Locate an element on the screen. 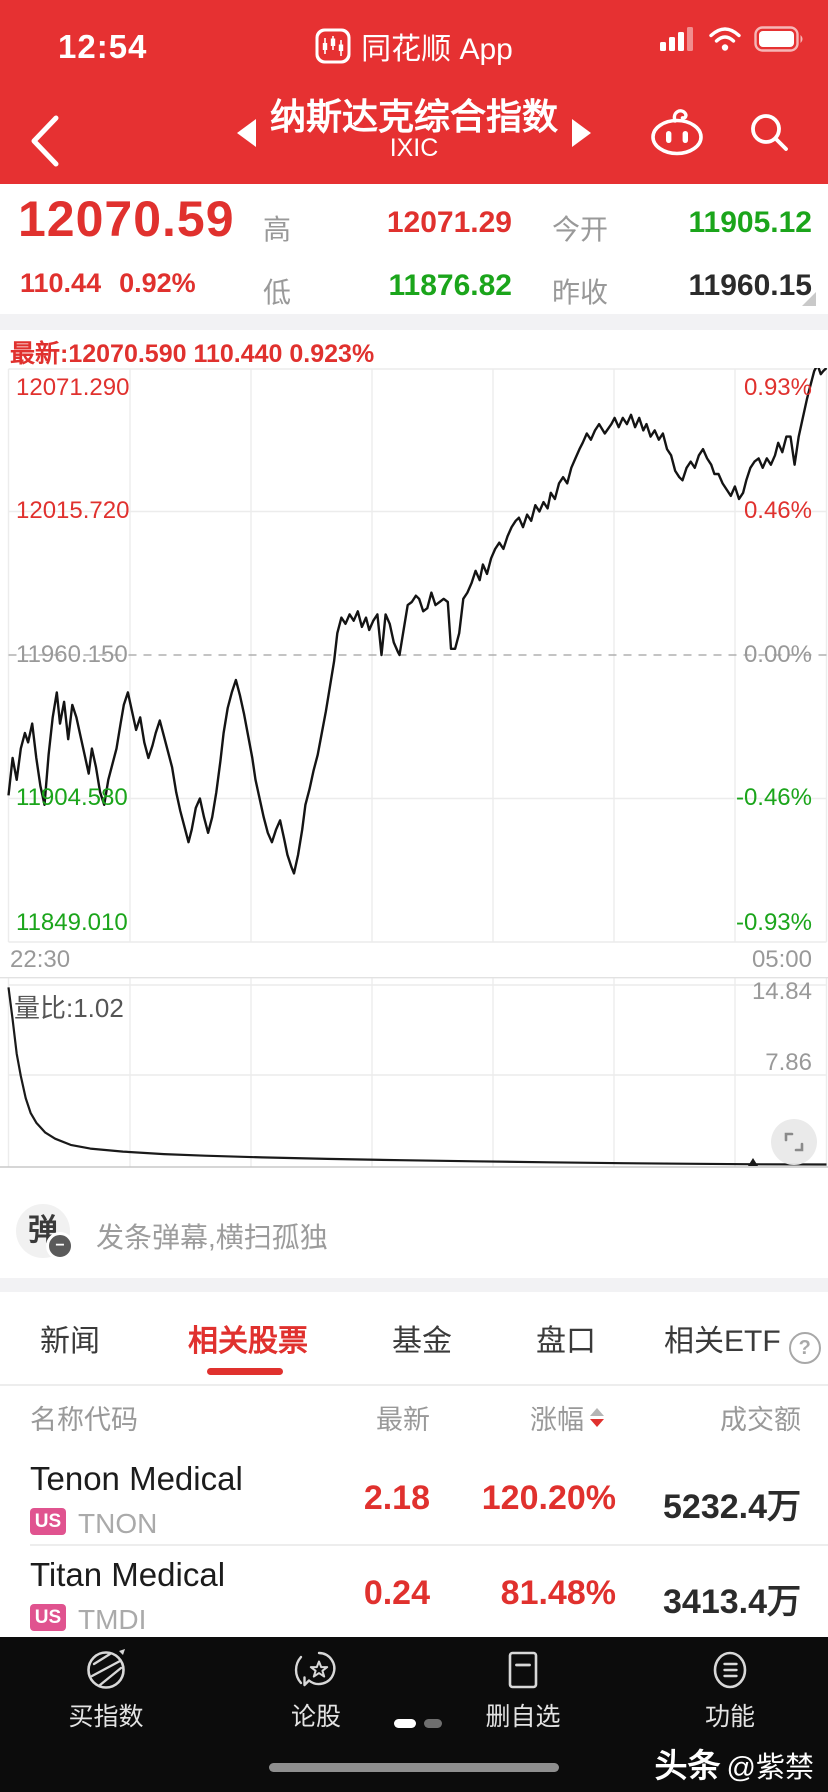 This screenshot has width=828, height=1792. buy-index-icon is located at coordinates (106, 1669).